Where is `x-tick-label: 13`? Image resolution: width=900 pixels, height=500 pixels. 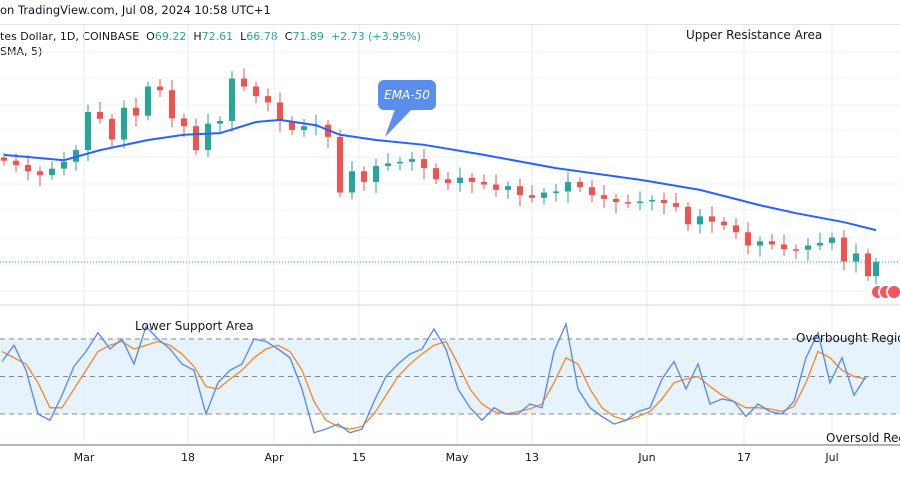 x-tick-label: 13 is located at coordinates (532, 457).